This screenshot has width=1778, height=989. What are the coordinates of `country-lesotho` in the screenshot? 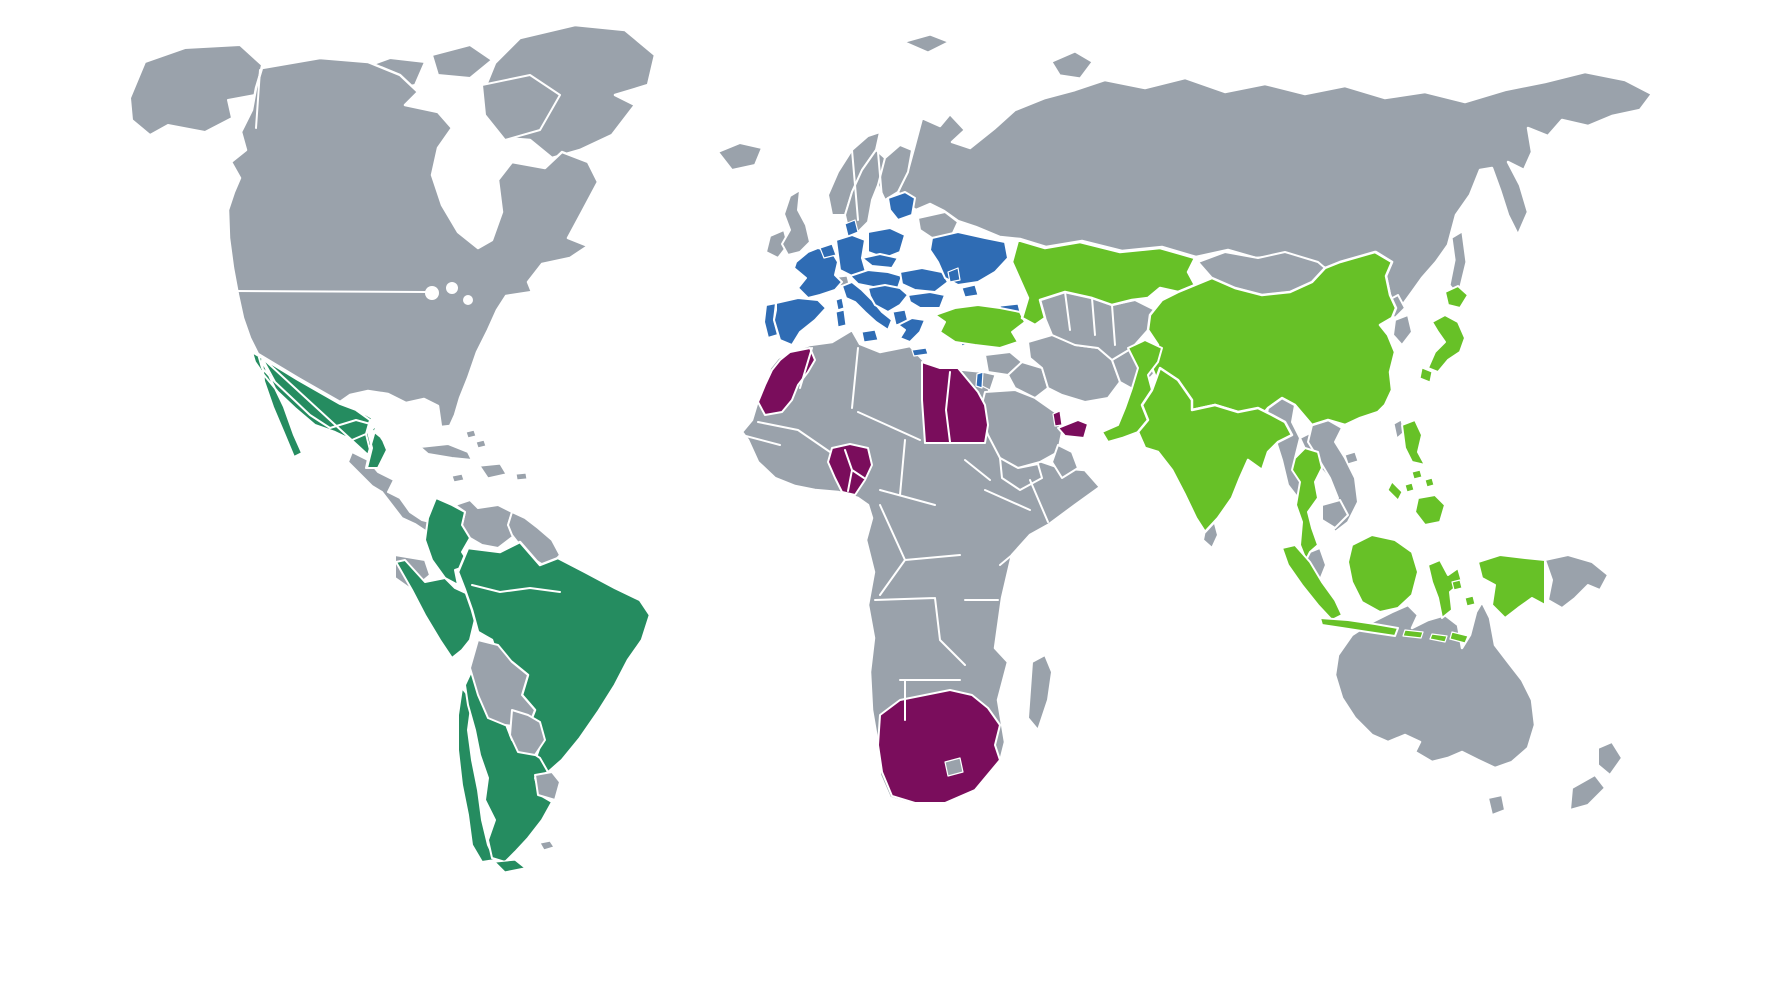 It's located at (954, 767).